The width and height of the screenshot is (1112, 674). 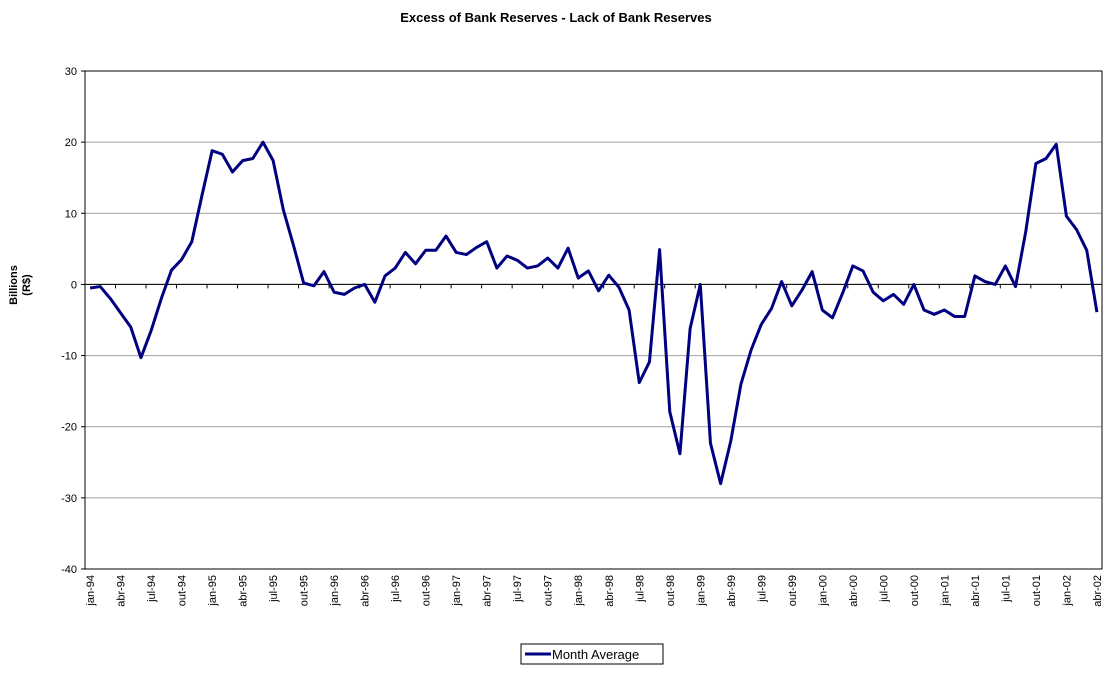 I want to click on x-tick-label: out-00, so click(x=915, y=590).